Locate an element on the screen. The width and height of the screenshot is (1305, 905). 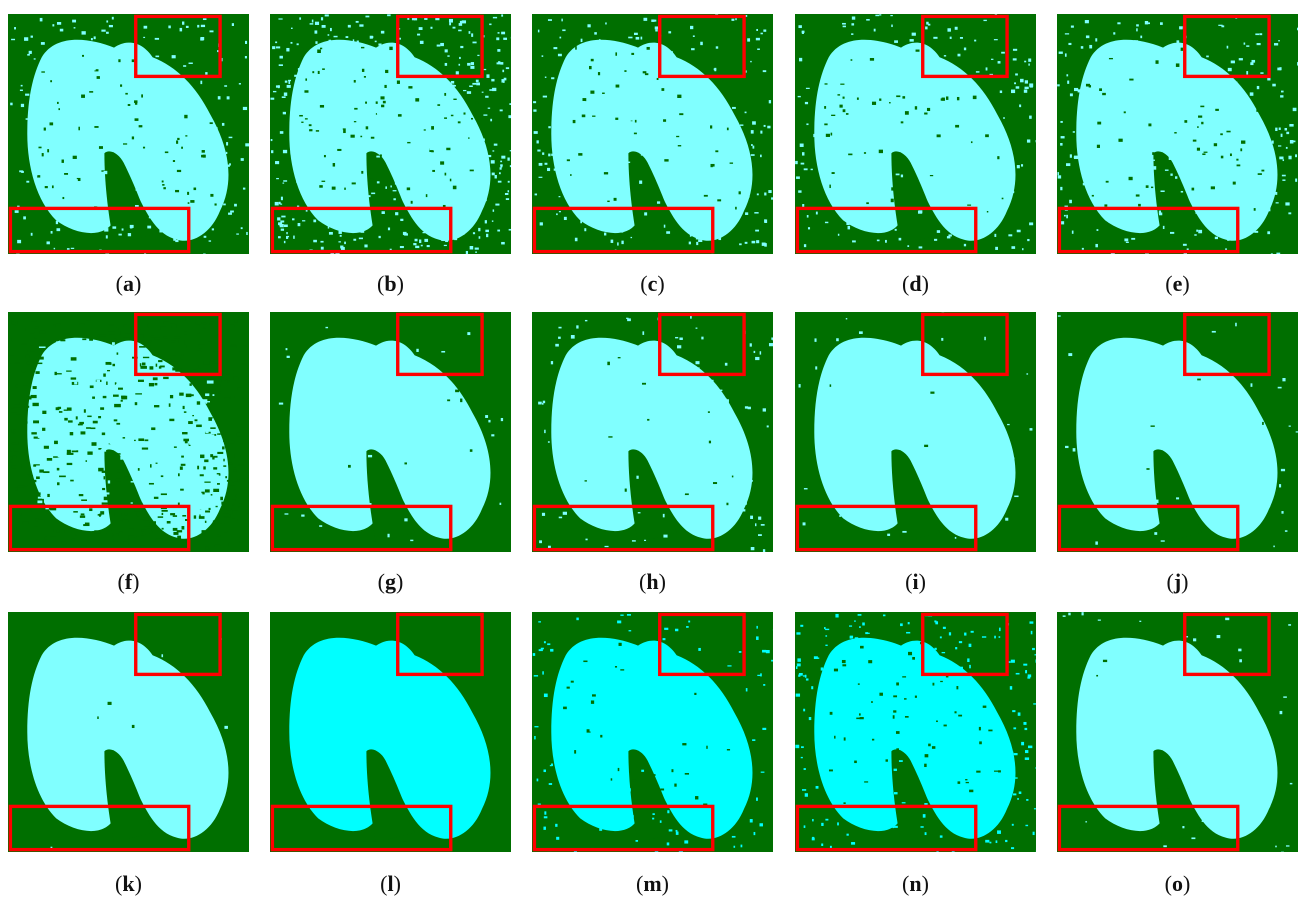
caption-letter: b is located at coordinates (390, 283).